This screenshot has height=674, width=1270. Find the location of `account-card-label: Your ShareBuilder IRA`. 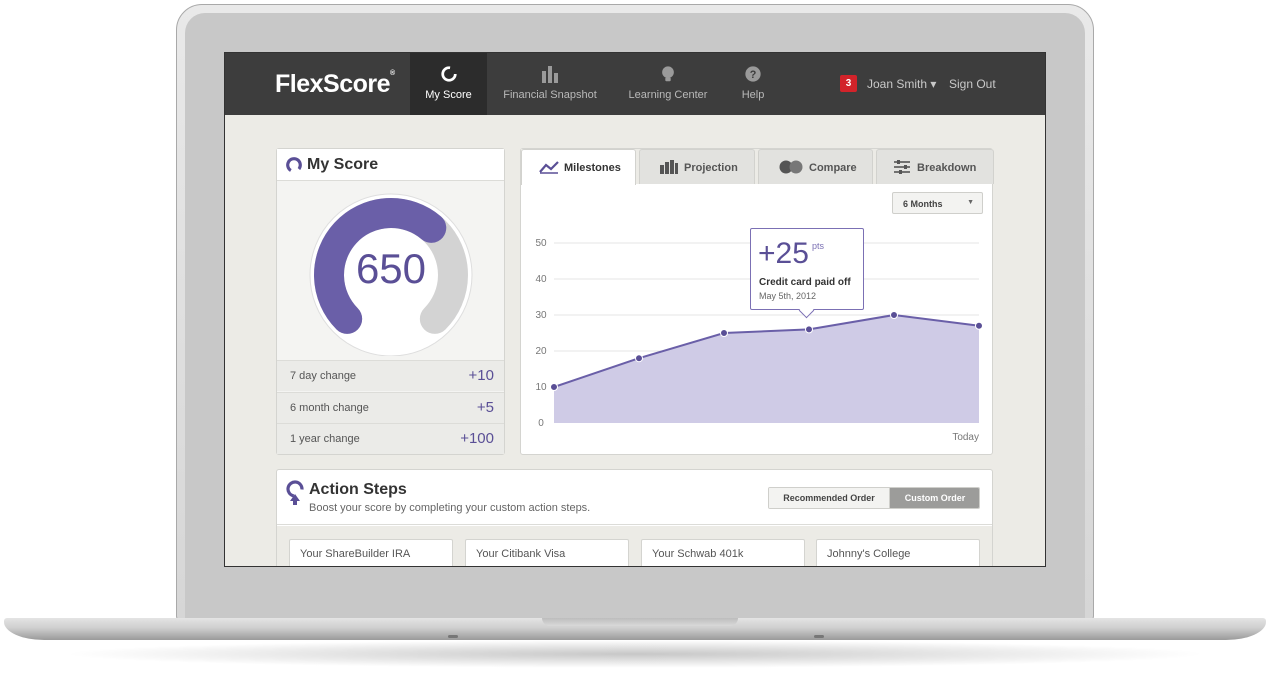

account-card-label: Your ShareBuilder IRA is located at coordinates (355, 554).